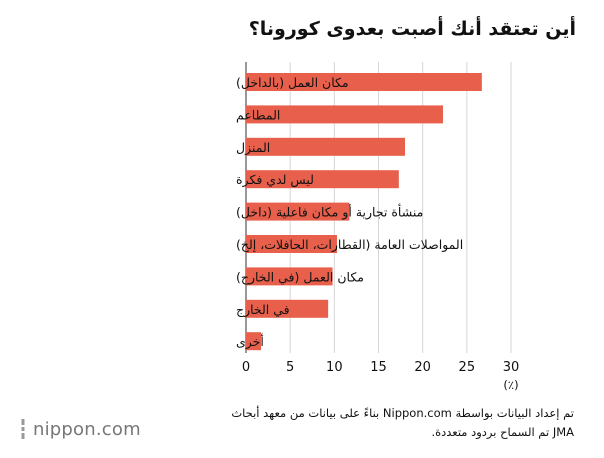 This screenshot has width=604, height=458. What do you see at coordinates (292, 82) in the screenshot?
I see `category-label: مكان العمل (بالداخل)` at bounding box center [292, 82].